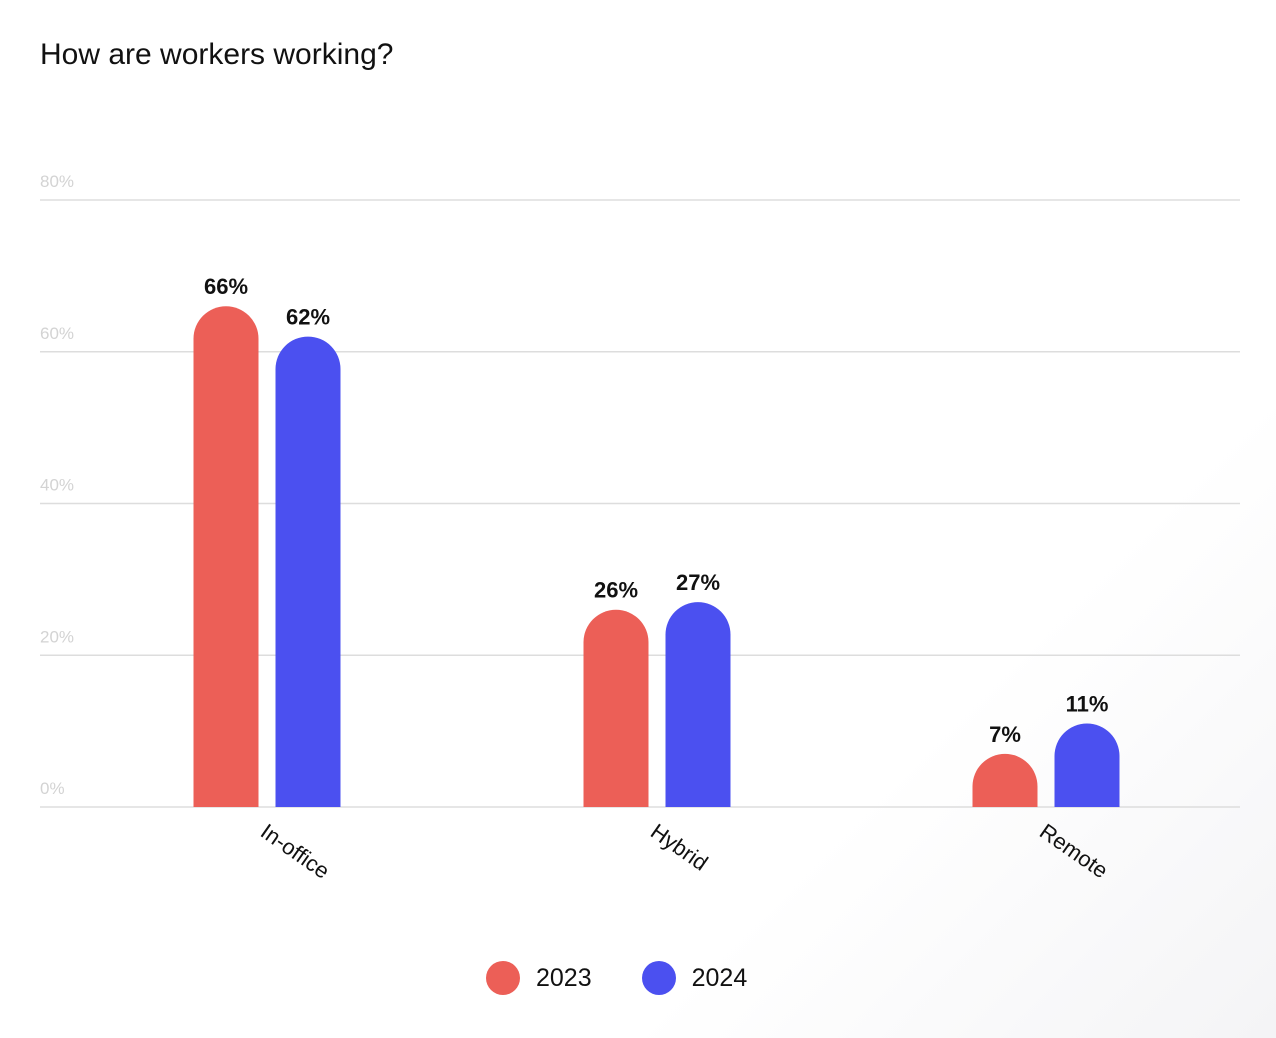  I want to click on chart-title: How are workers working?, so click(217, 54).